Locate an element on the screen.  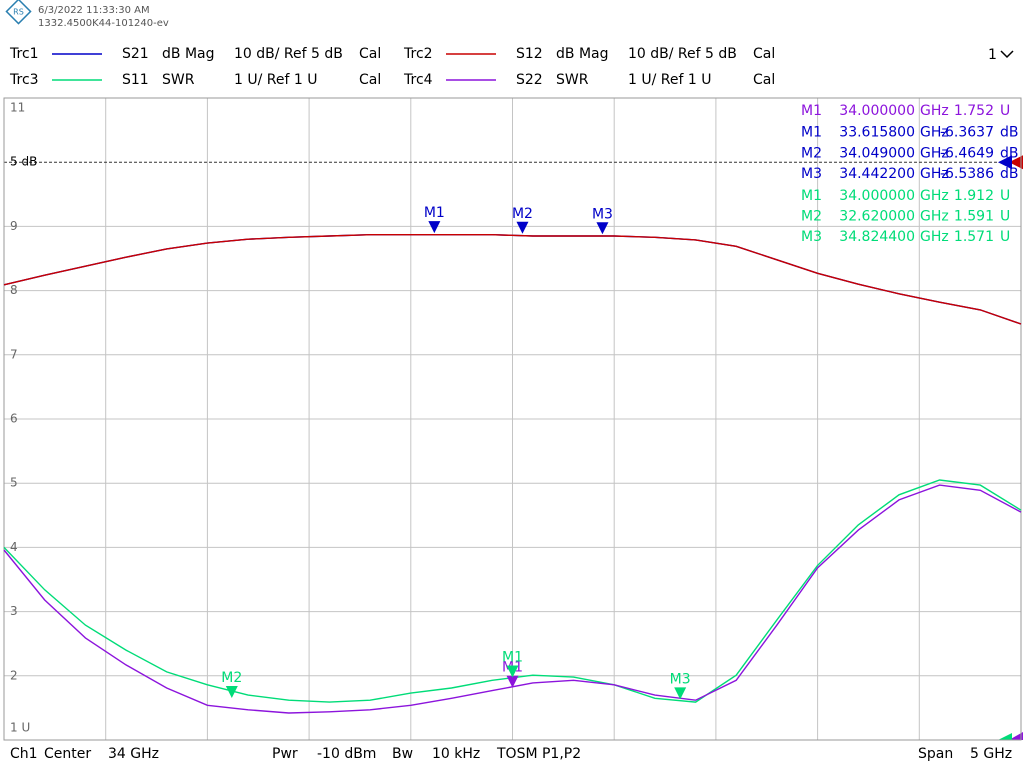
footer-center-label: Center is located at coordinates (67, 754).